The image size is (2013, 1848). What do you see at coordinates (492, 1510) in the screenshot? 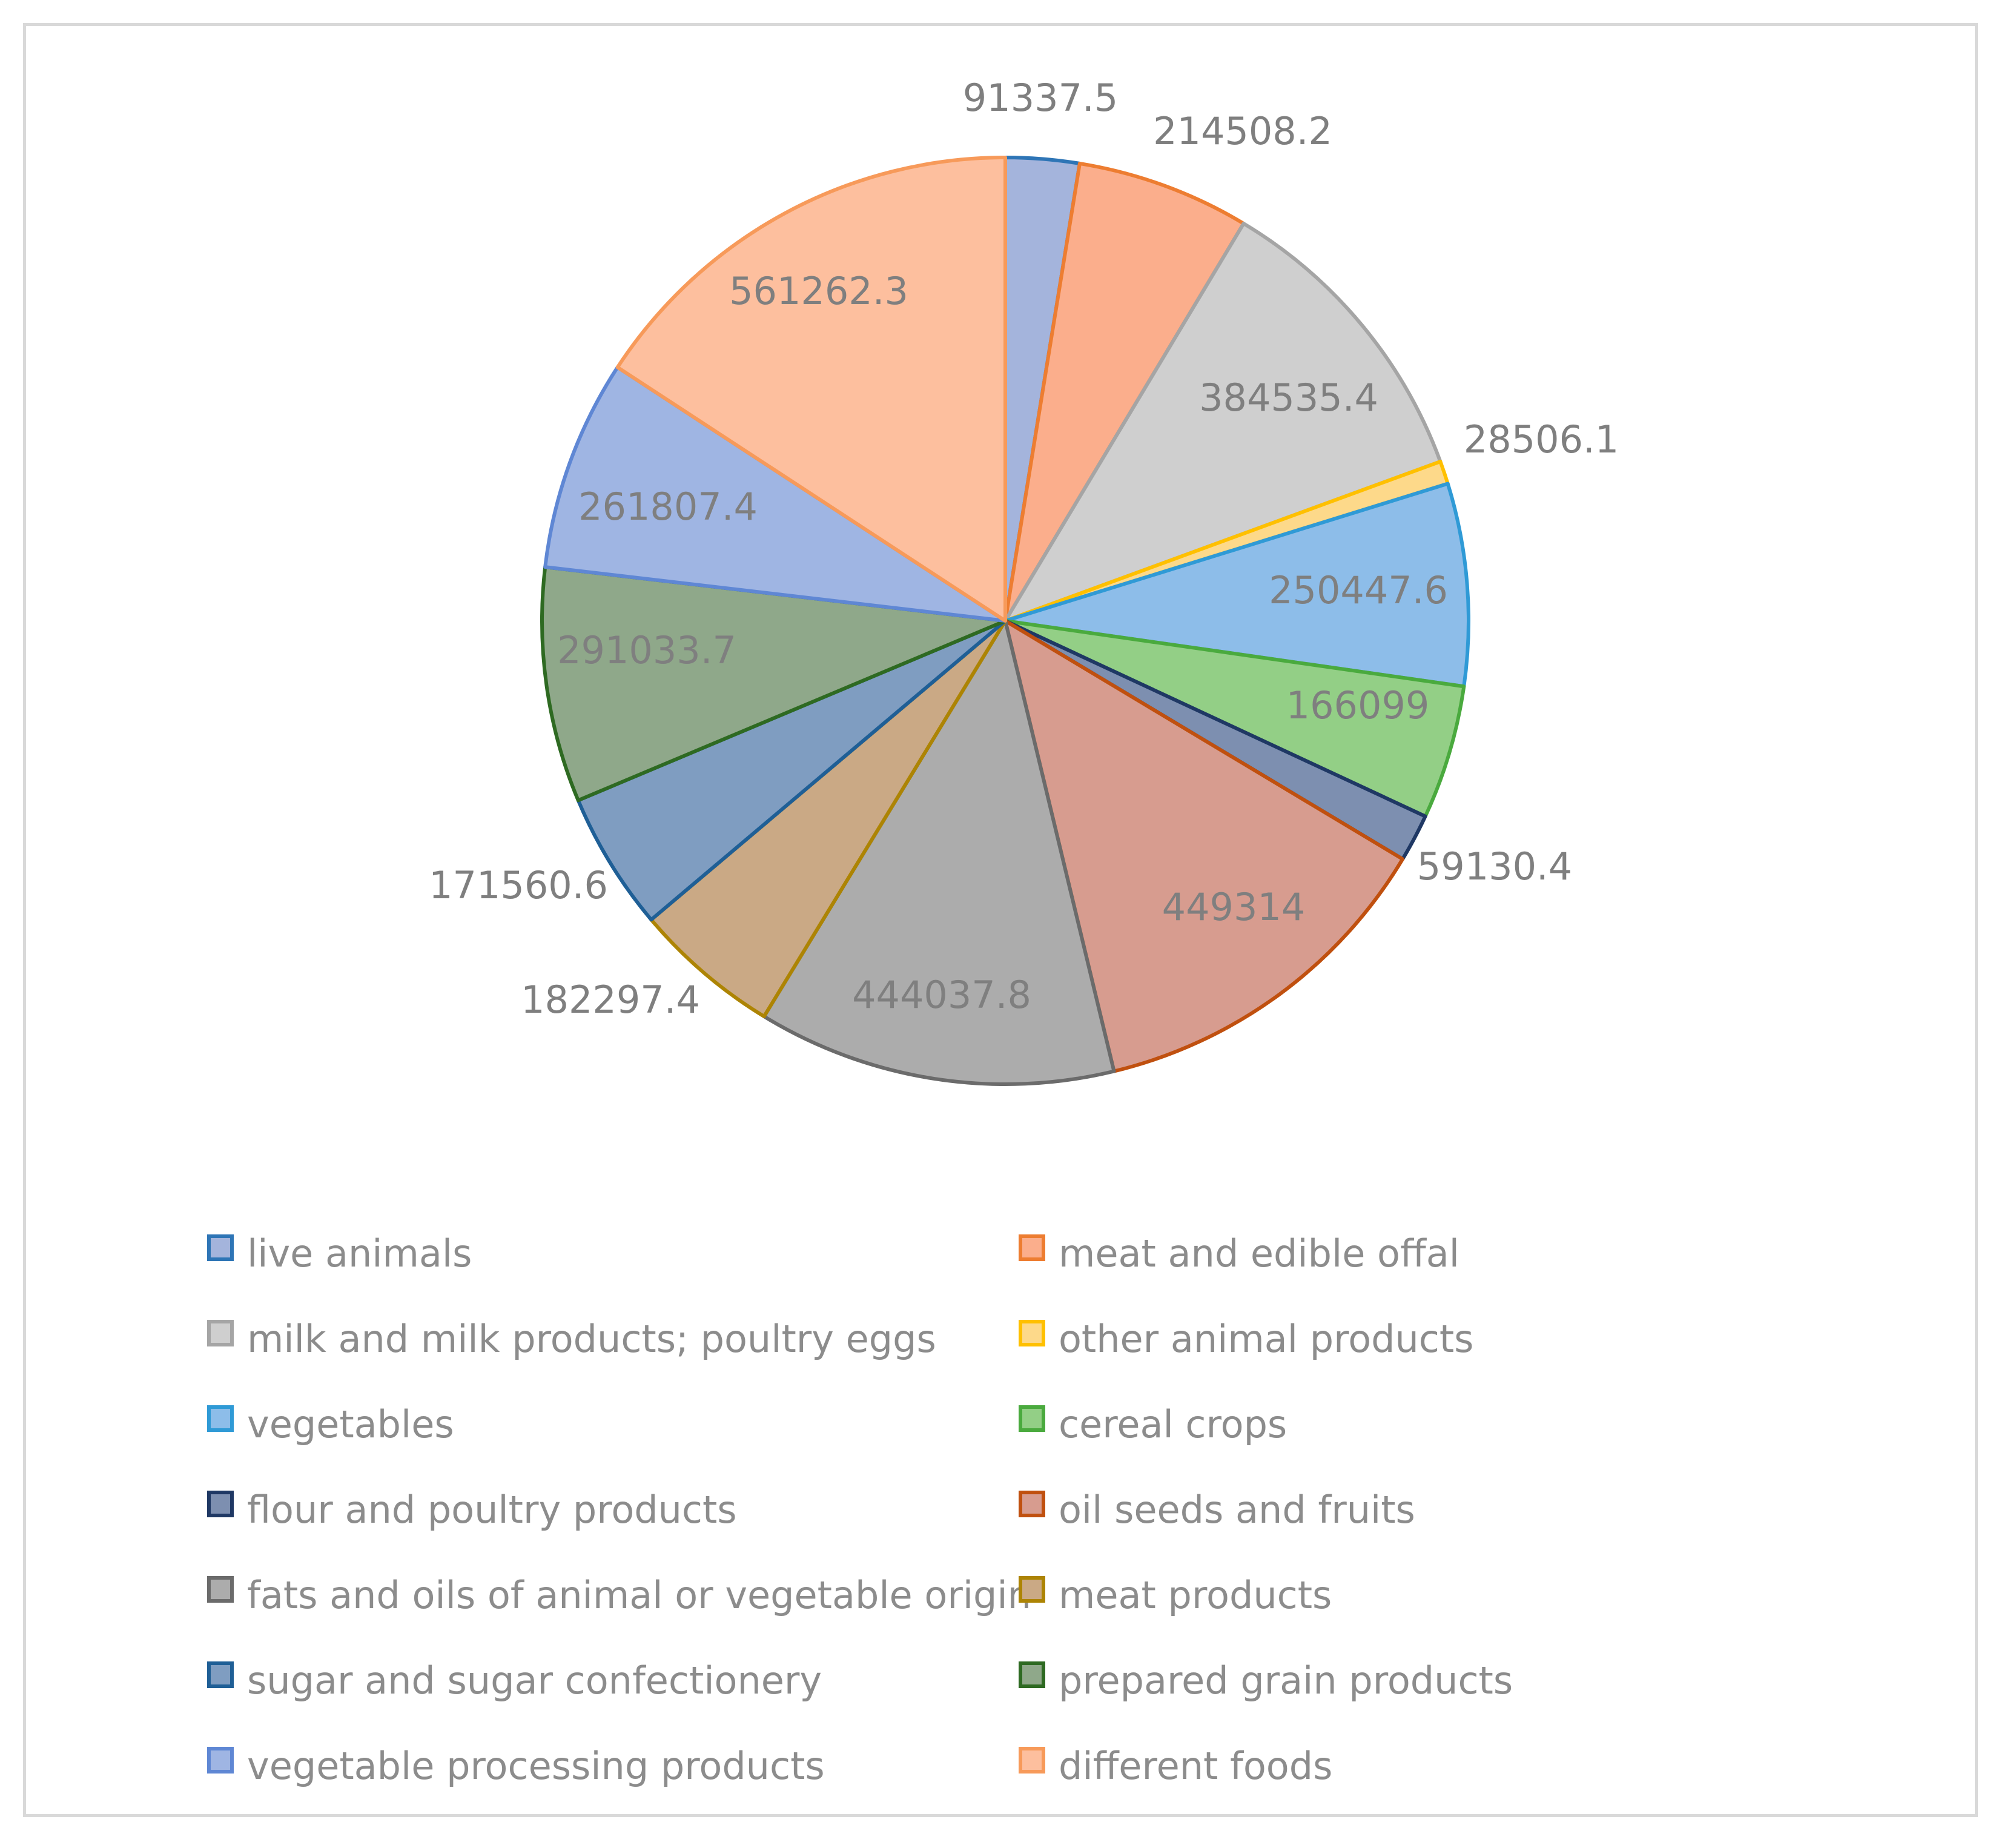
I see `legend-label: flour and poultry products` at bounding box center [492, 1510].